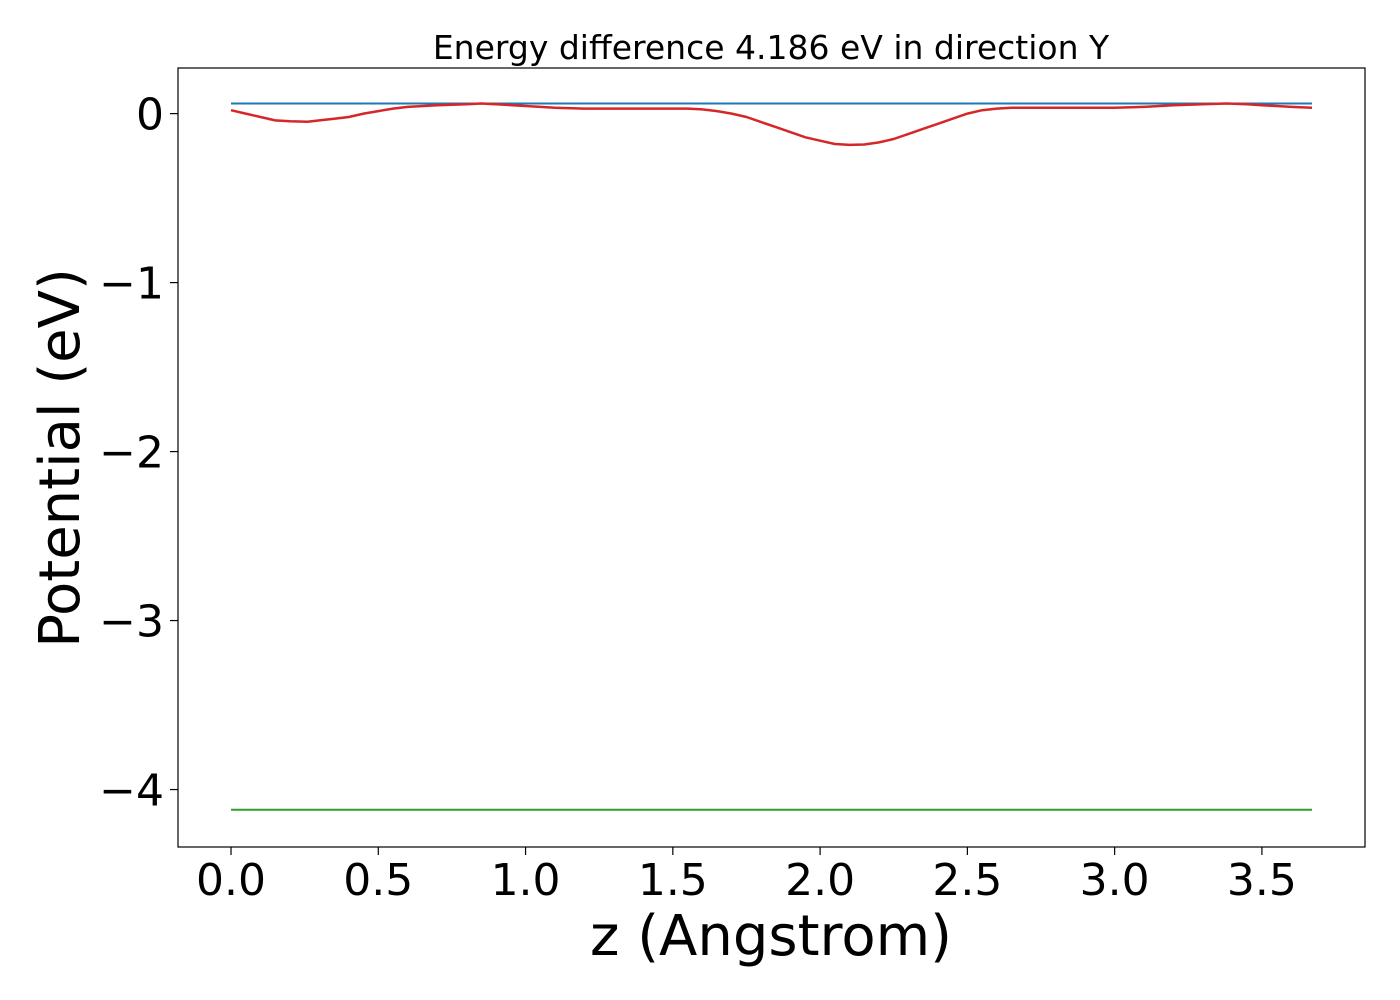  I want to click on y-tick-label: −3, so click(131, 622).